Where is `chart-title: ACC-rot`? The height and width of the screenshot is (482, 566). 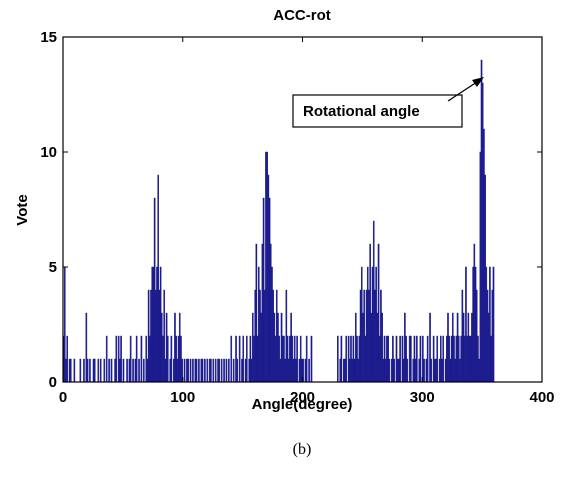 chart-title: ACC-rot is located at coordinates (302, 15).